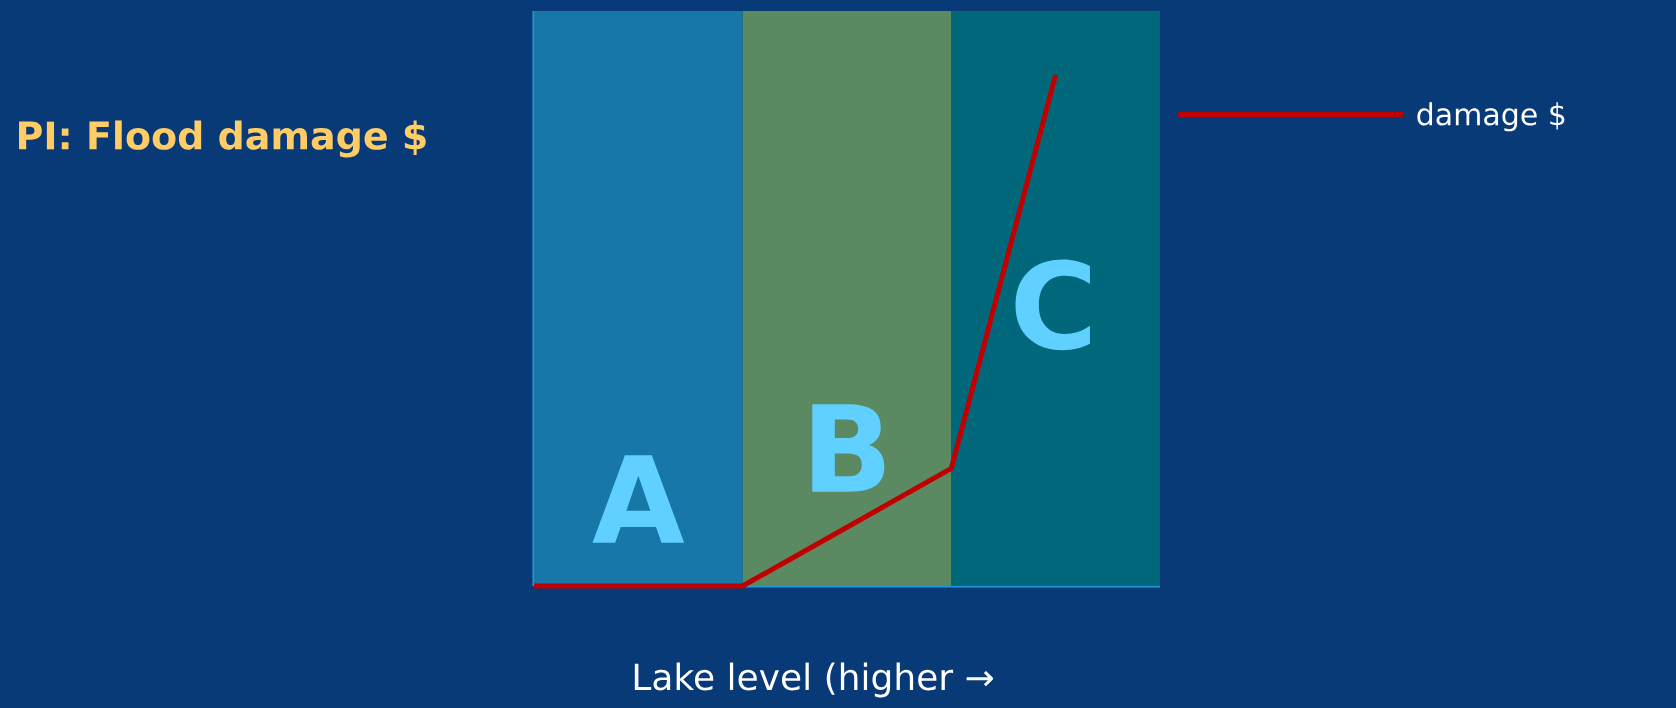 The height and width of the screenshot is (708, 1676). Describe the element at coordinates (813, 680) in the screenshot. I see `x-axis-title: Lake level (higher →` at that location.